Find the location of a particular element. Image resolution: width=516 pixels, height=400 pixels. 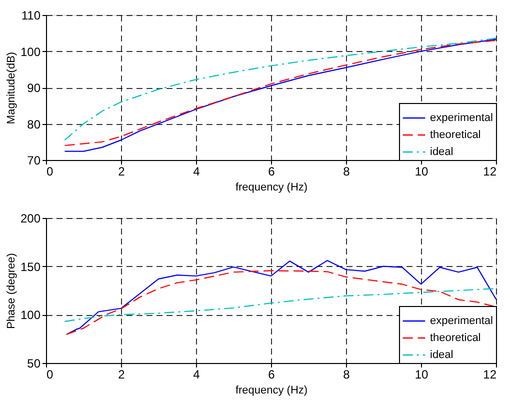

y-tick-label: 150 is located at coordinates (30, 267).